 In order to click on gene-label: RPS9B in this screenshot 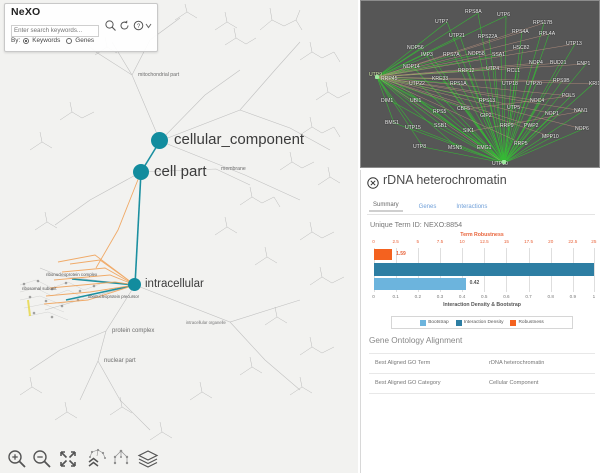, I will do `click(561, 81)`.